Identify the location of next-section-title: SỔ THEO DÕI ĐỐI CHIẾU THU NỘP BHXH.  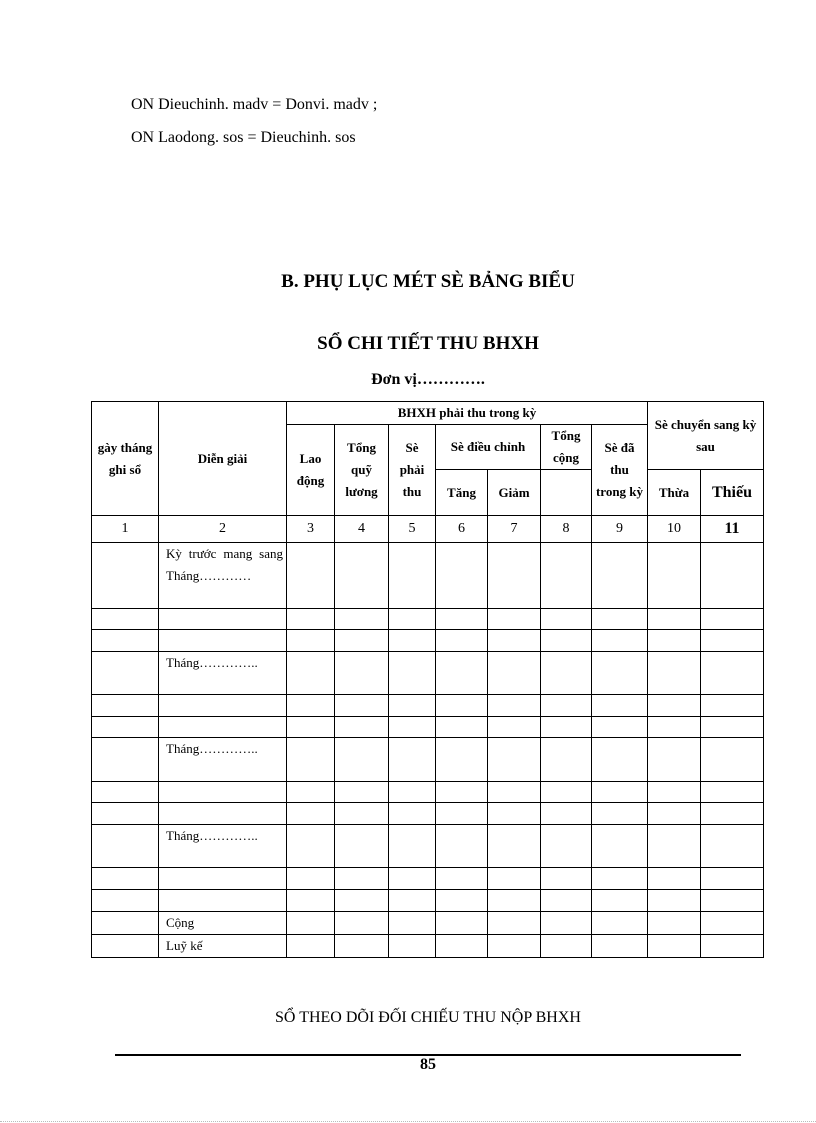
(428, 1017).